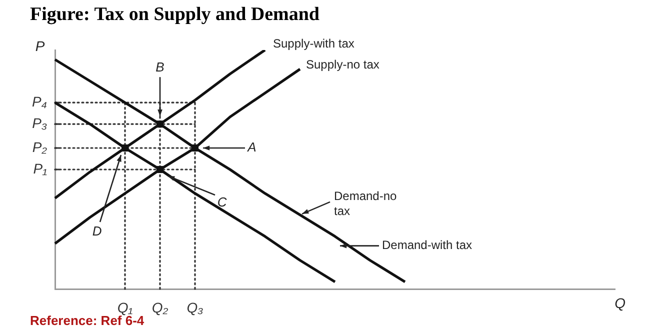 The image size is (650, 332). What do you see at coordinates (40, 46) in the screenshot?
I see `y-axis-title: P` at bounding box center [40, 46].